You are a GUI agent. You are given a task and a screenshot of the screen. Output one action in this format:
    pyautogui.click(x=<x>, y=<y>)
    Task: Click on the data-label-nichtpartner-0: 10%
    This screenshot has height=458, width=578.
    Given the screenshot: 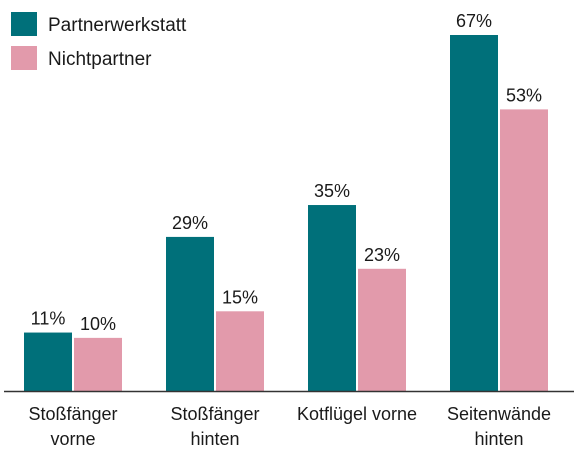 What is the action you would take?
    pyautogui.click(x=98, y=324)
    